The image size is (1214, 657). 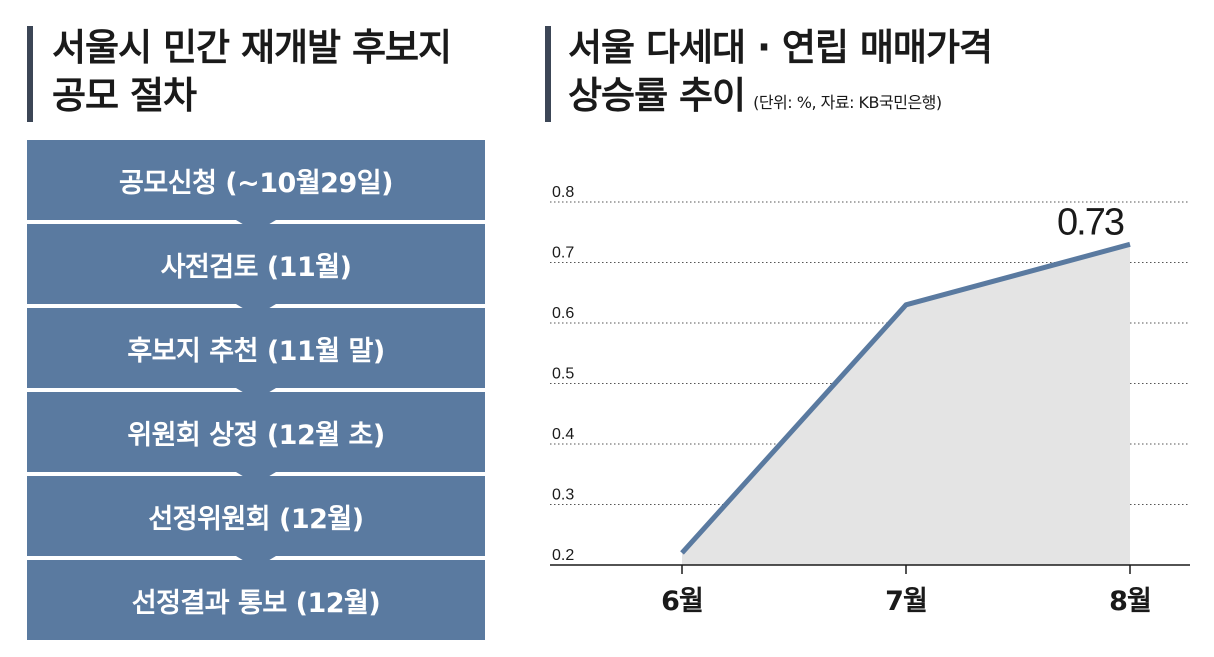 I want to click on step-box: 후보지 추천 (11월 말), so click(x=256, y=348).